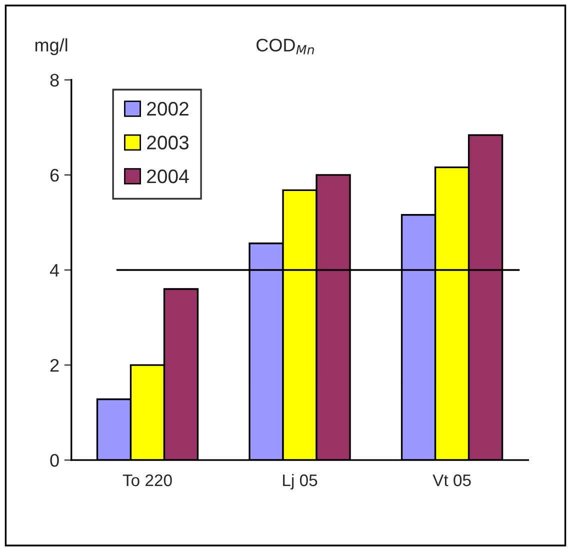  I want to click on y-axis-title: mg/l, so click(51, 47).